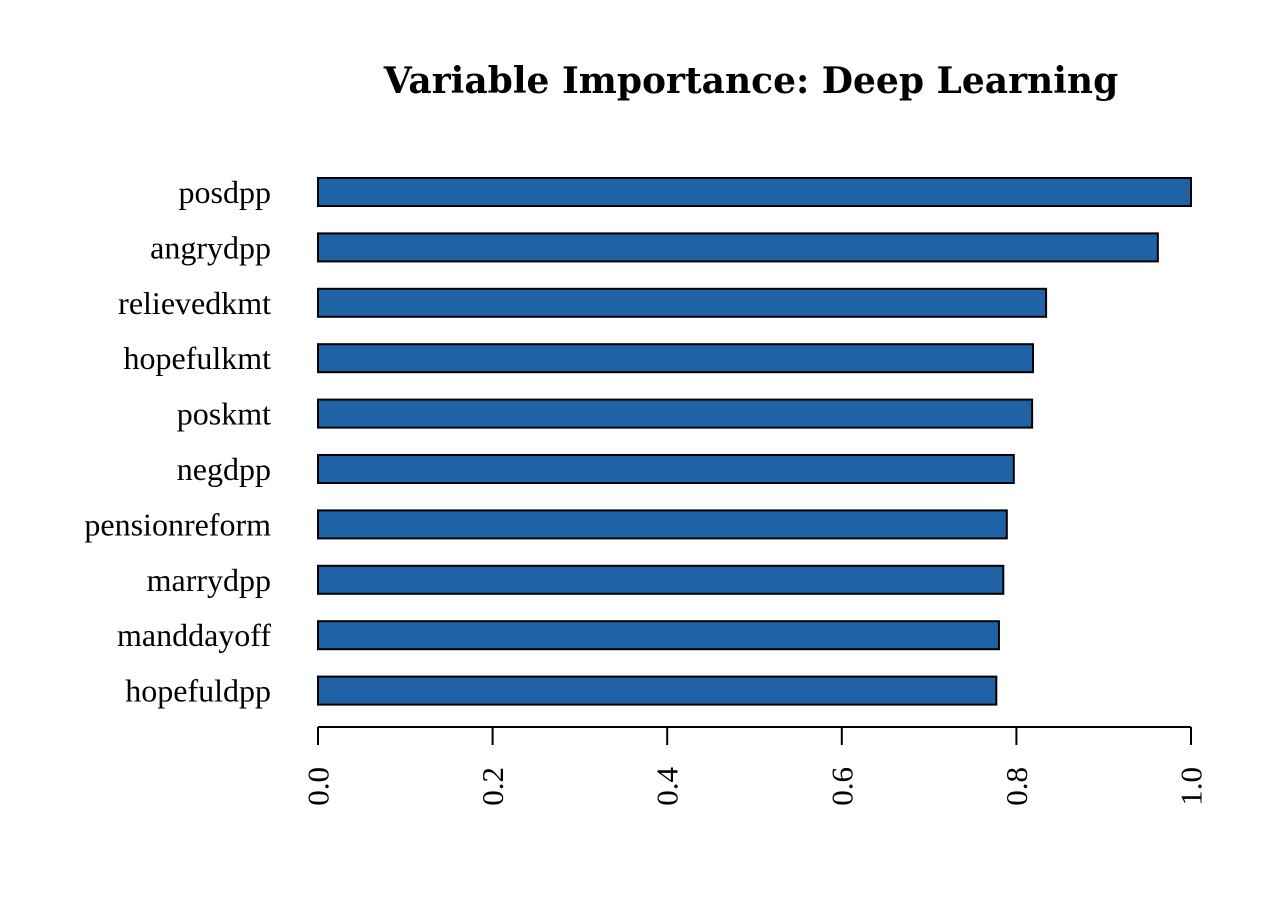 The height and width of the screenshot is (922, 1272). Describe the element at coordinates (657, 690) in the screenshot. I see `bar-hopefuldpp` at that location.